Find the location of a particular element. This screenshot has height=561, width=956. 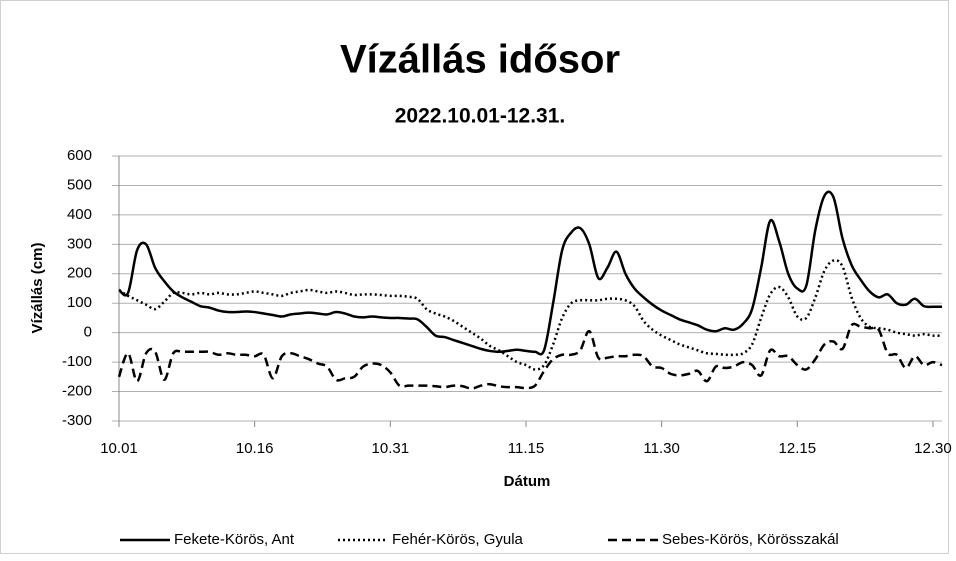

legend-label: Sebes-Körös, Körösszakál is located at coordinates (750, 539).